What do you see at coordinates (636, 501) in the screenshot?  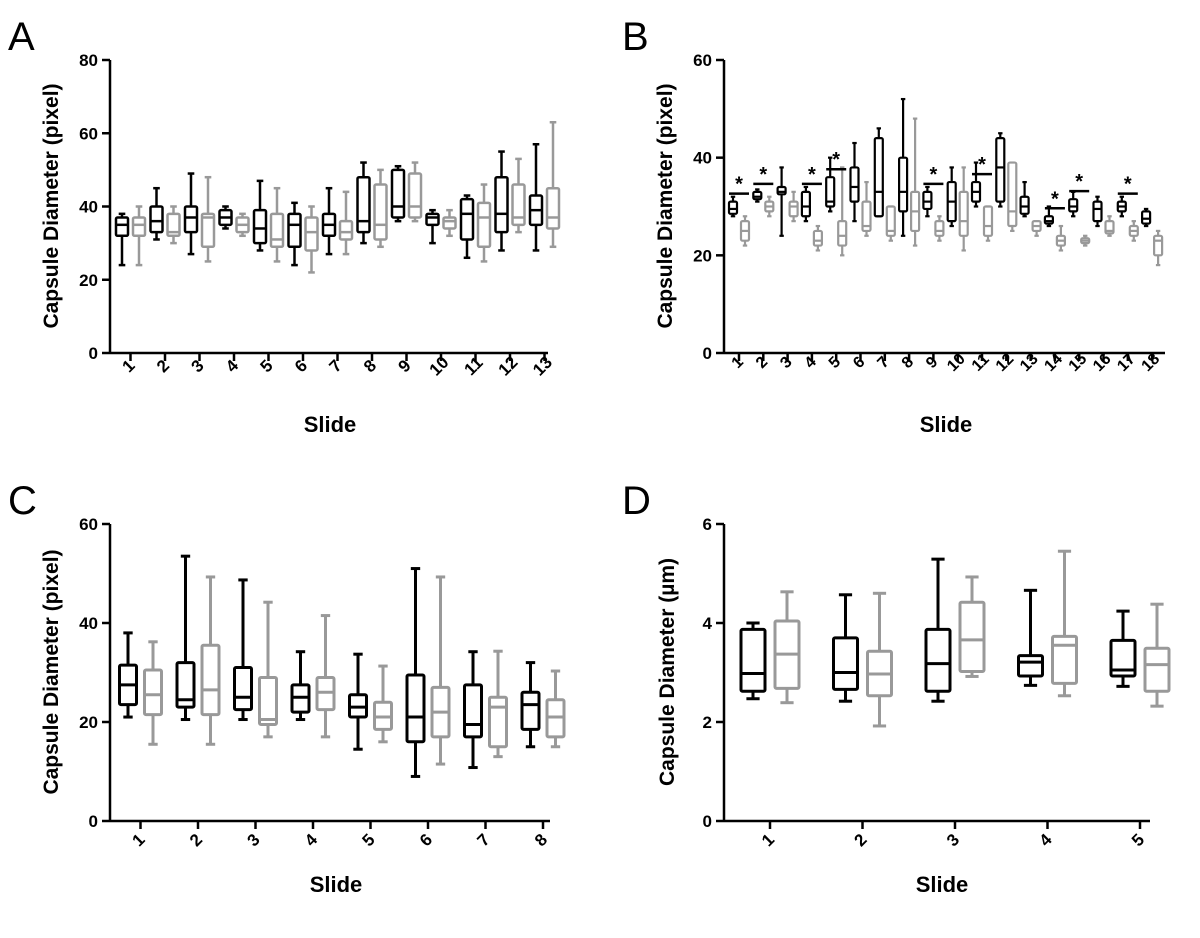 I see `panel-label-d: D` at bounding box center [636, 501].